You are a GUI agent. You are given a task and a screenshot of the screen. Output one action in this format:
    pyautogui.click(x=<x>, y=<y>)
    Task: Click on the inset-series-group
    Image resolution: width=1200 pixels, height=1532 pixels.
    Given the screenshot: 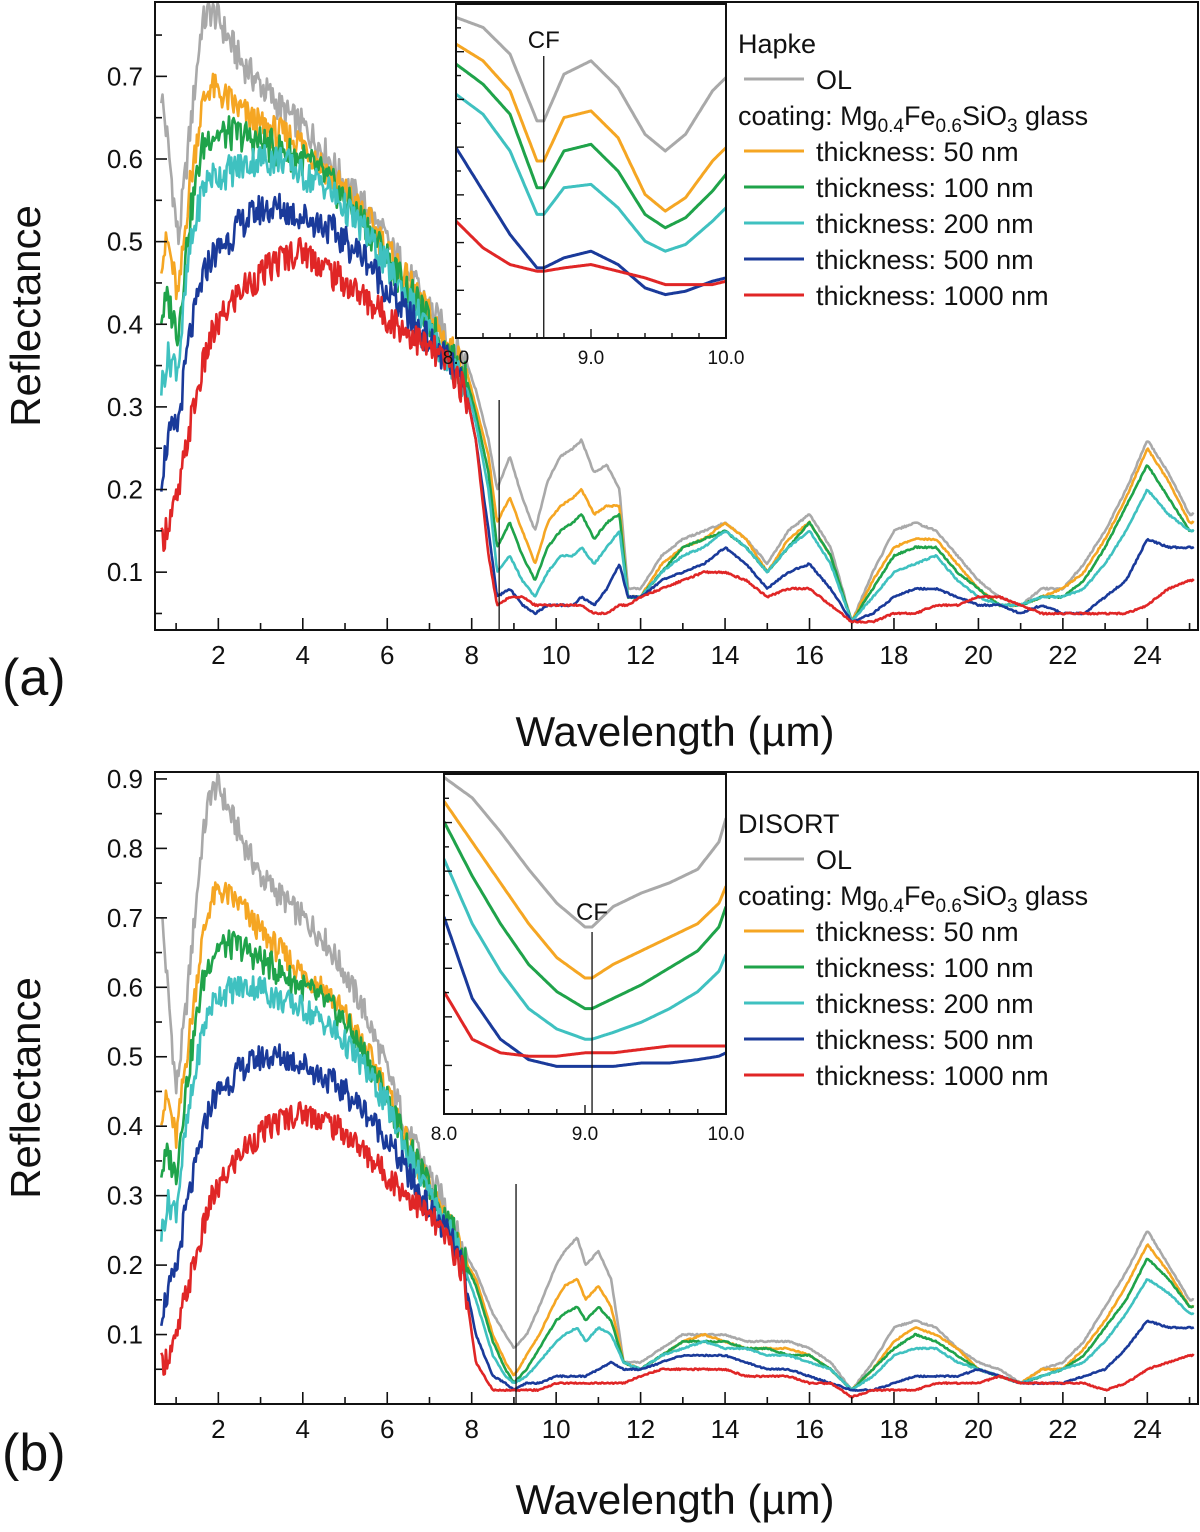 What is the action you would take?
    pyautogui.click(x=591, y=156)
    